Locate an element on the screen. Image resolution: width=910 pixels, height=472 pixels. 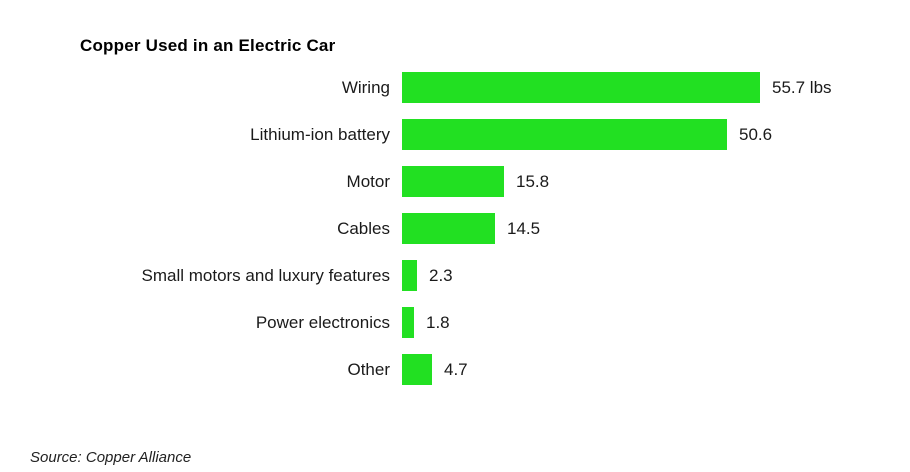
category-label: Power electronics is located at coordinates (322, 322).